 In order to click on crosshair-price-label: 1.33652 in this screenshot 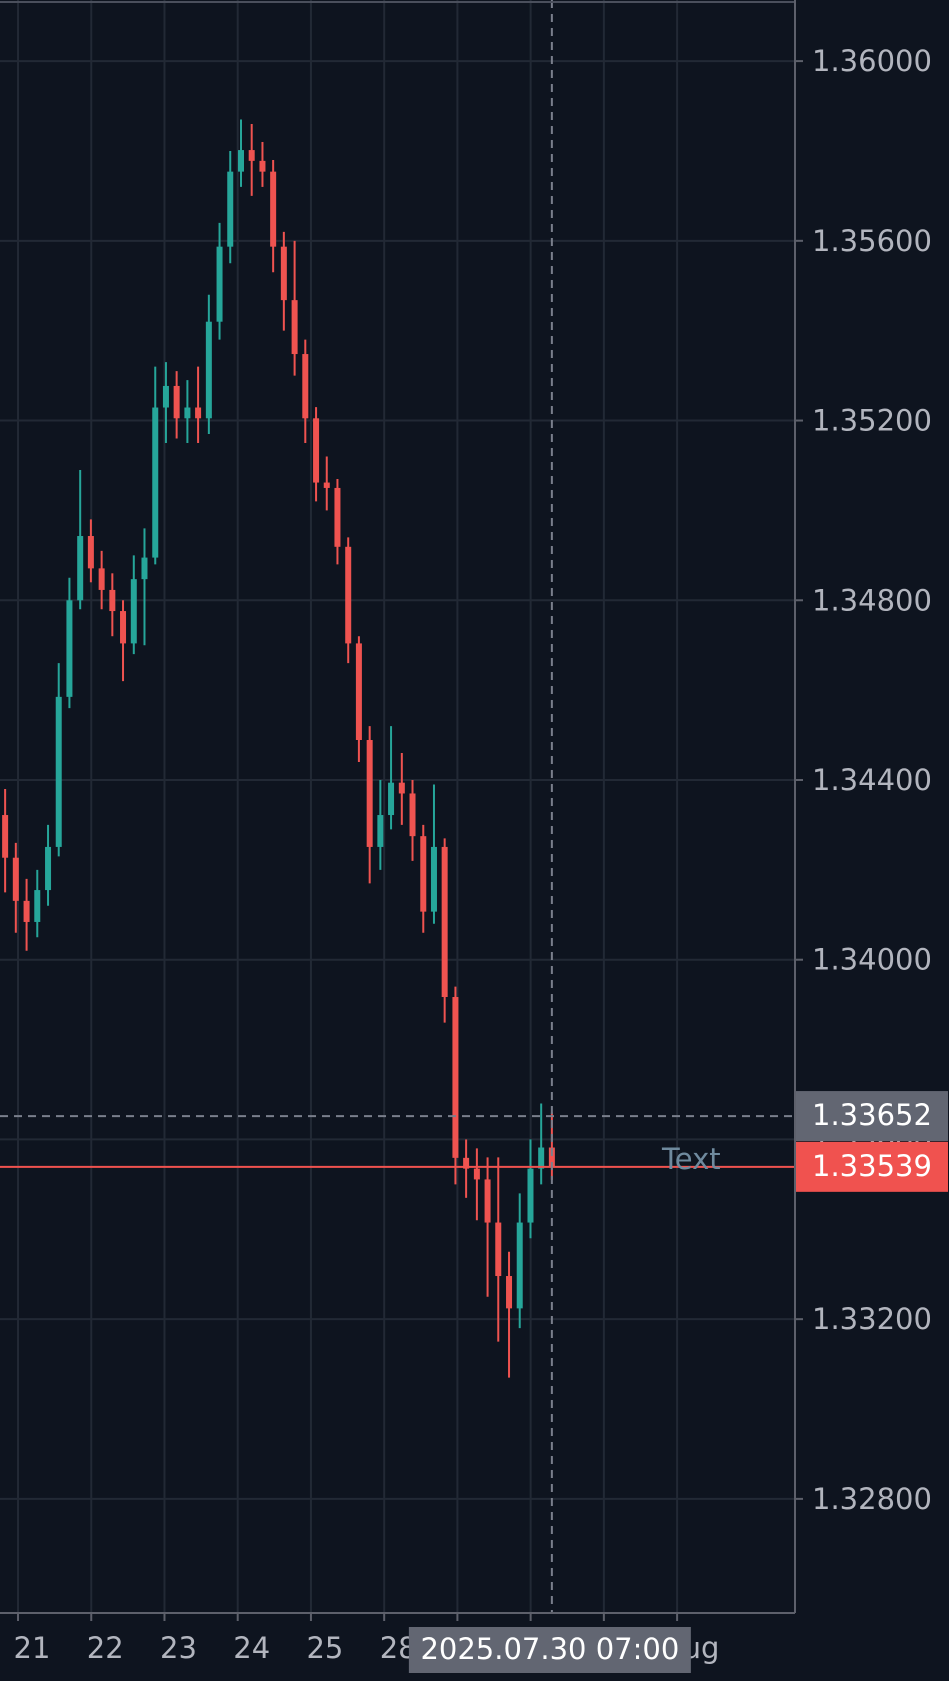, I will do `click(872, 1115)`.